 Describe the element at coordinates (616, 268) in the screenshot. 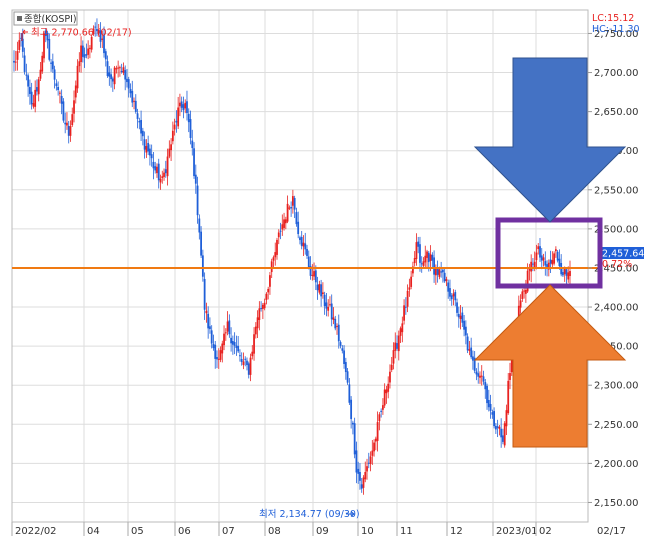

I see `y-tick-label: 2,450.00` at that location.